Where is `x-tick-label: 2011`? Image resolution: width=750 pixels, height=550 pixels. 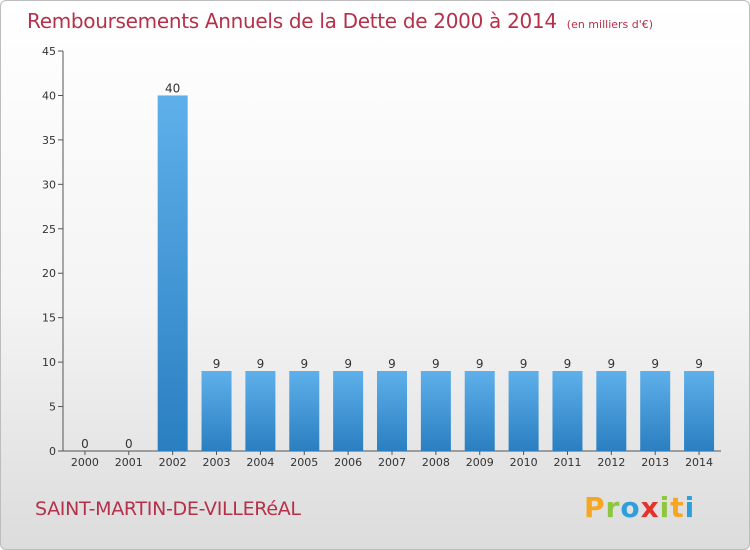 x-tick-label: 2011 is located at coordinates (567, 462).